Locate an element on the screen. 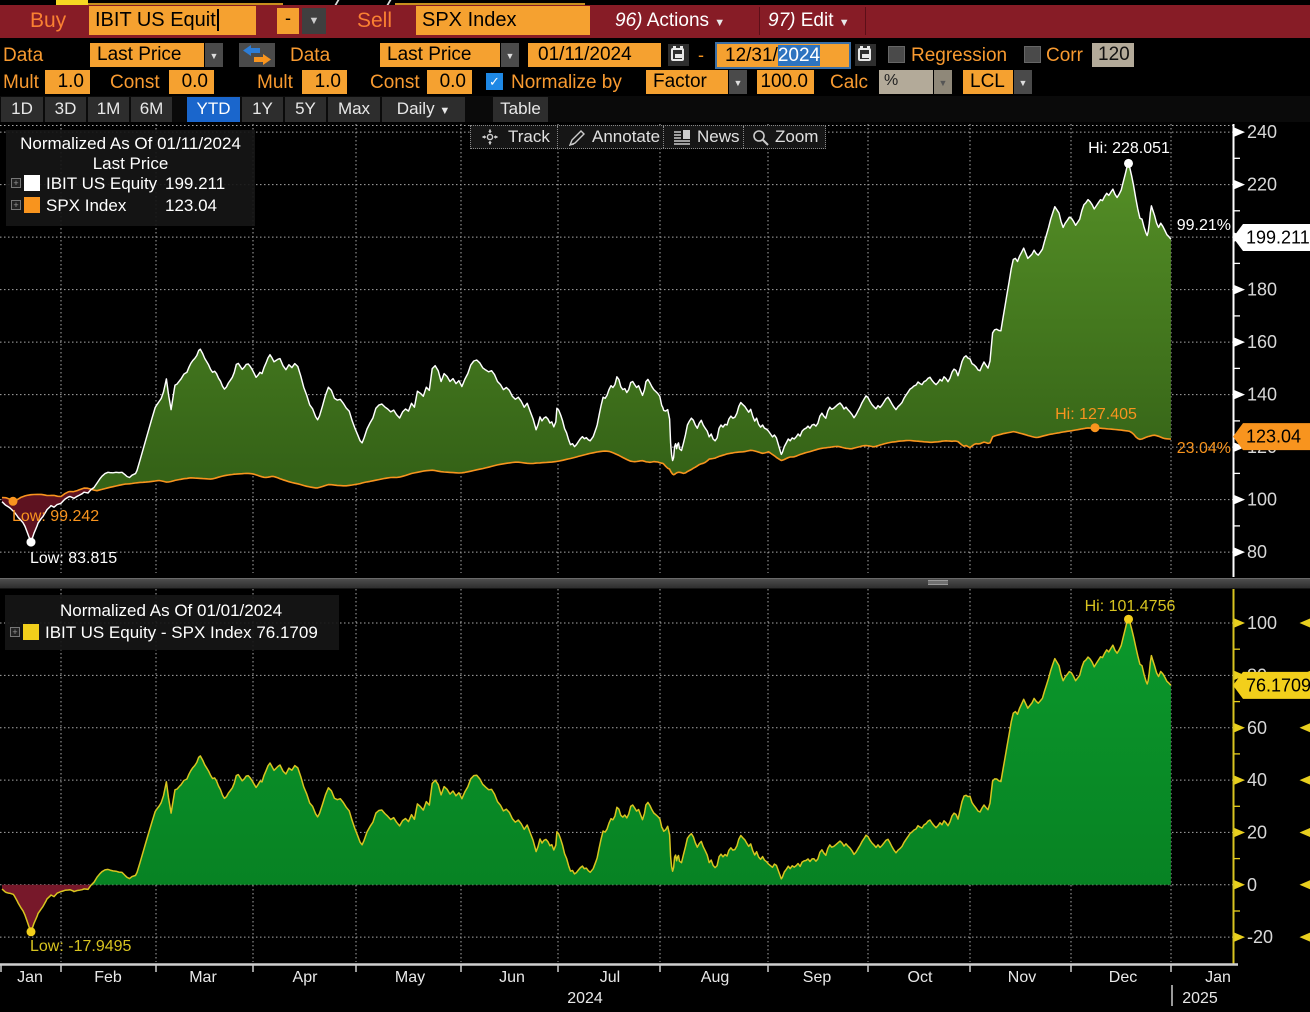 The width and height of the screenshot is (1310, 1012). svg-text: 140 is located at coordinates (1262, 395).